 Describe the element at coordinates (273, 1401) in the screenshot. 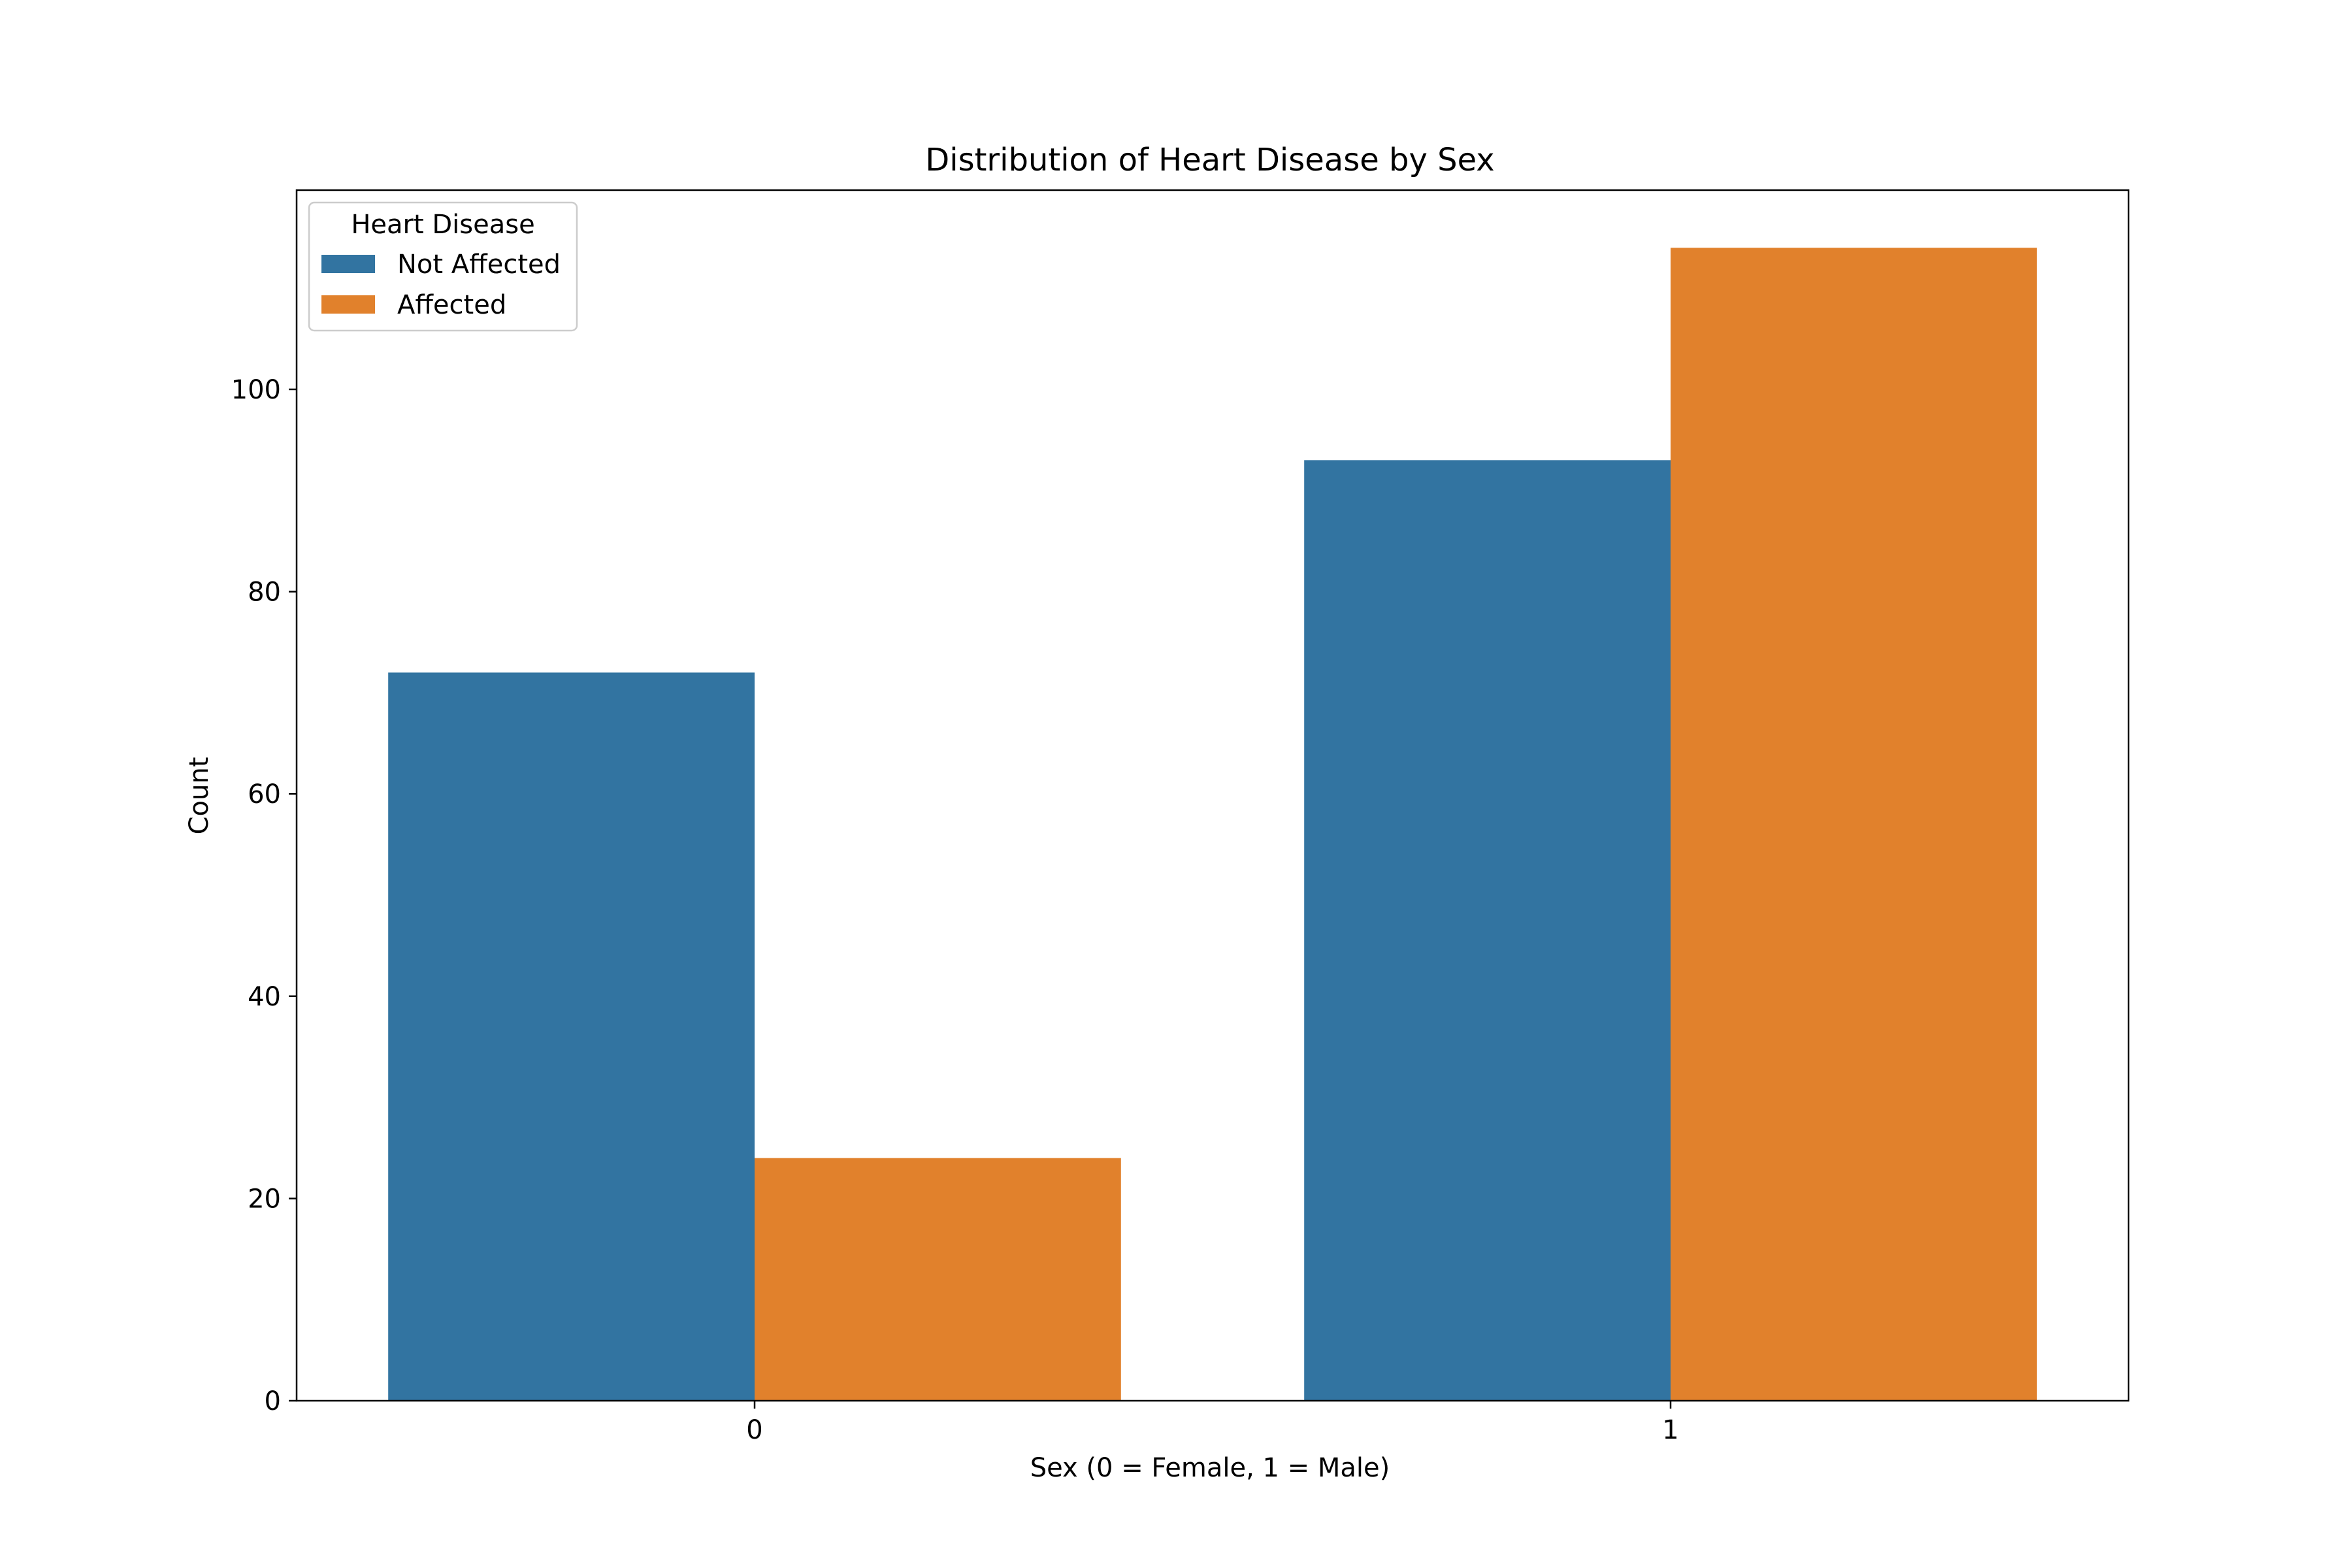

I see `y-tick-label: 0` at that location.